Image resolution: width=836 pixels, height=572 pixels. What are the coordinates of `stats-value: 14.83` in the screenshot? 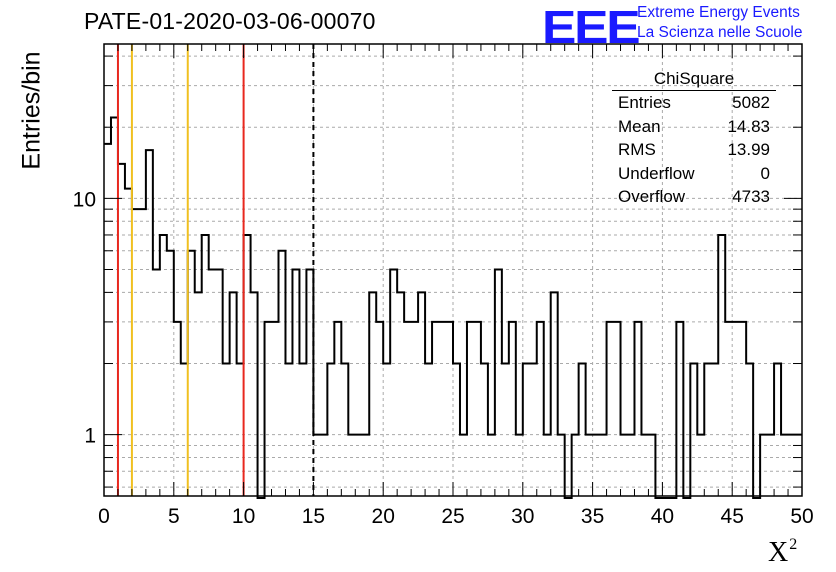 It's located at (748, 126).